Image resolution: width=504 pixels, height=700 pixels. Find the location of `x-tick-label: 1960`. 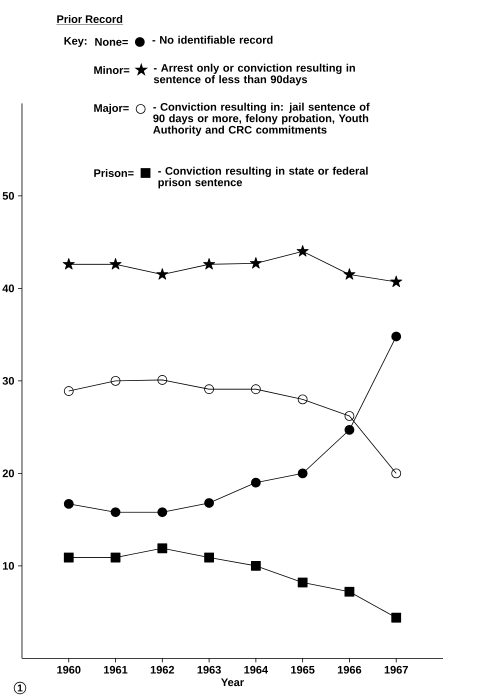

x-tick-label: 1960 is located at coordinates (68, 670).